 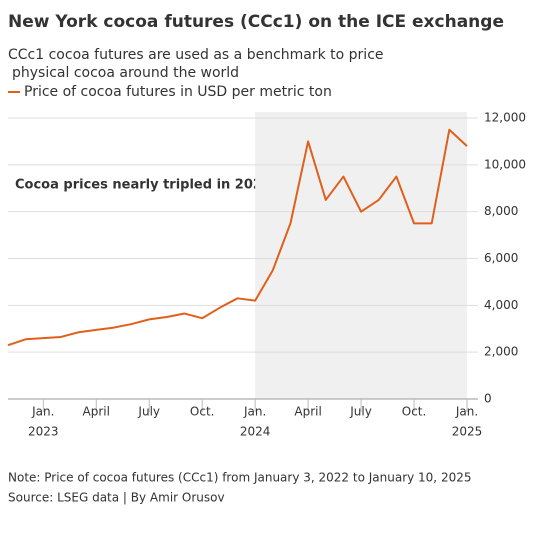 What do you see at coordinates (501, 258) in the screenshot?
I see `y-tick-label: 6,000` at bounding box center [501, 258].